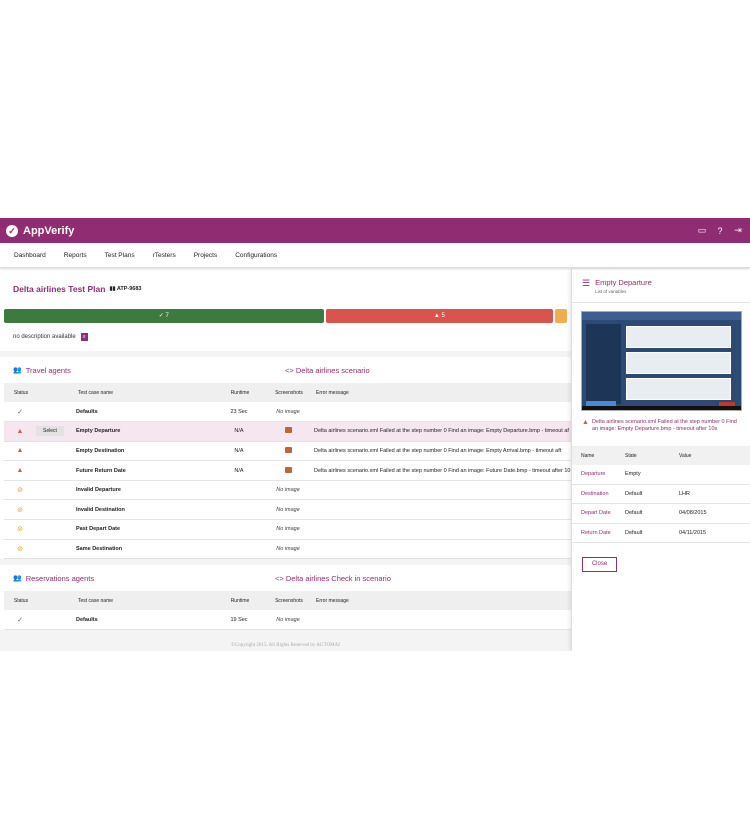 Image resolution: width=750 pixels, height=840 pixels. What do you see at coordinates (285, 289) in the screenshot?
I see `plan-header: Delta airlines Test Plan ▮▮ ATP-9683` at bounding box center [285, 289].